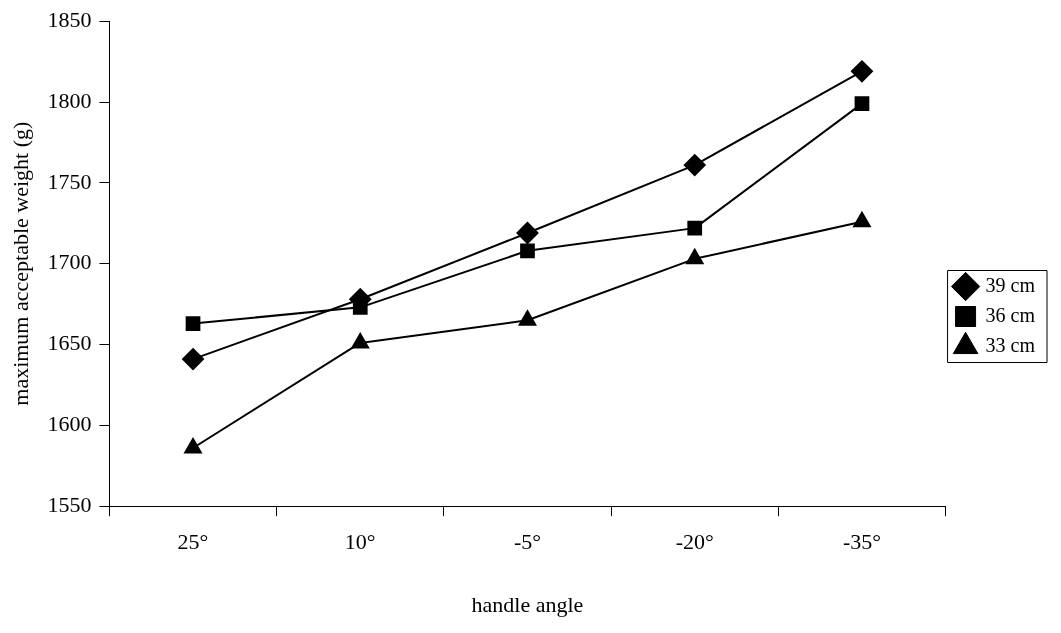 The width and height of the screenshot is (1061, 633). What do you see at coordinates (69, 181) in the screenshot?
I see `y-tick-label: 1750` at bounding box center [69, 181].